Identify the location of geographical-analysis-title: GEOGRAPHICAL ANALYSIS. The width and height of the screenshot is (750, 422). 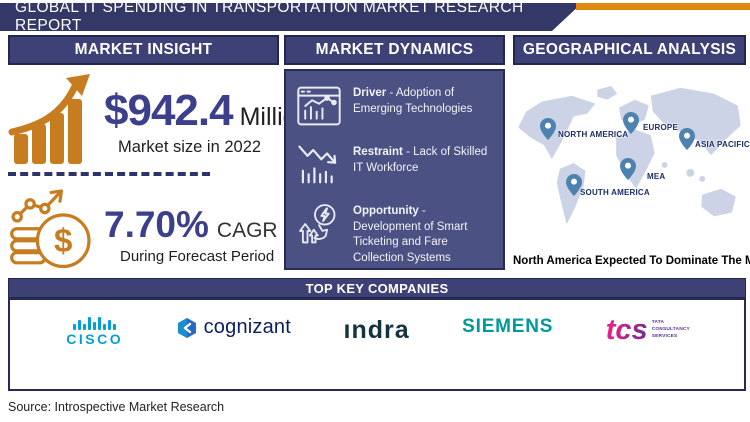
(629, 49).